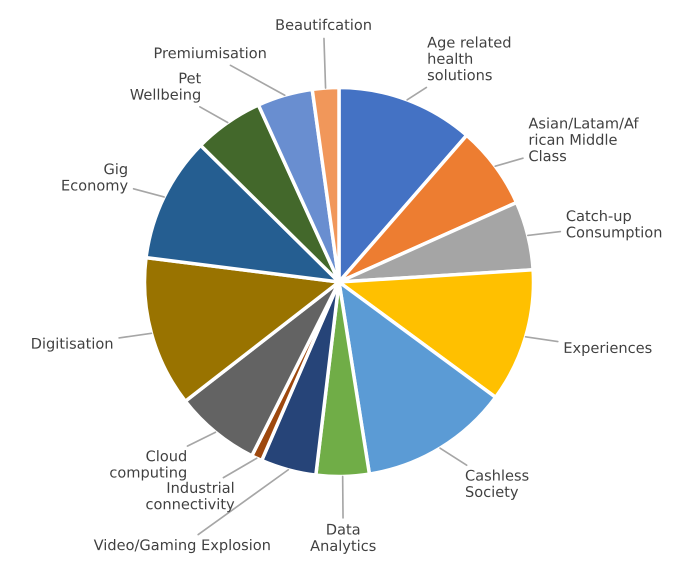 The height and width of the screenshot is (564, 678). What do you see at coordinates (497, 484) in the screenshot?
I see `slice-label: Cashless Society` at bounding box center [497, 484].